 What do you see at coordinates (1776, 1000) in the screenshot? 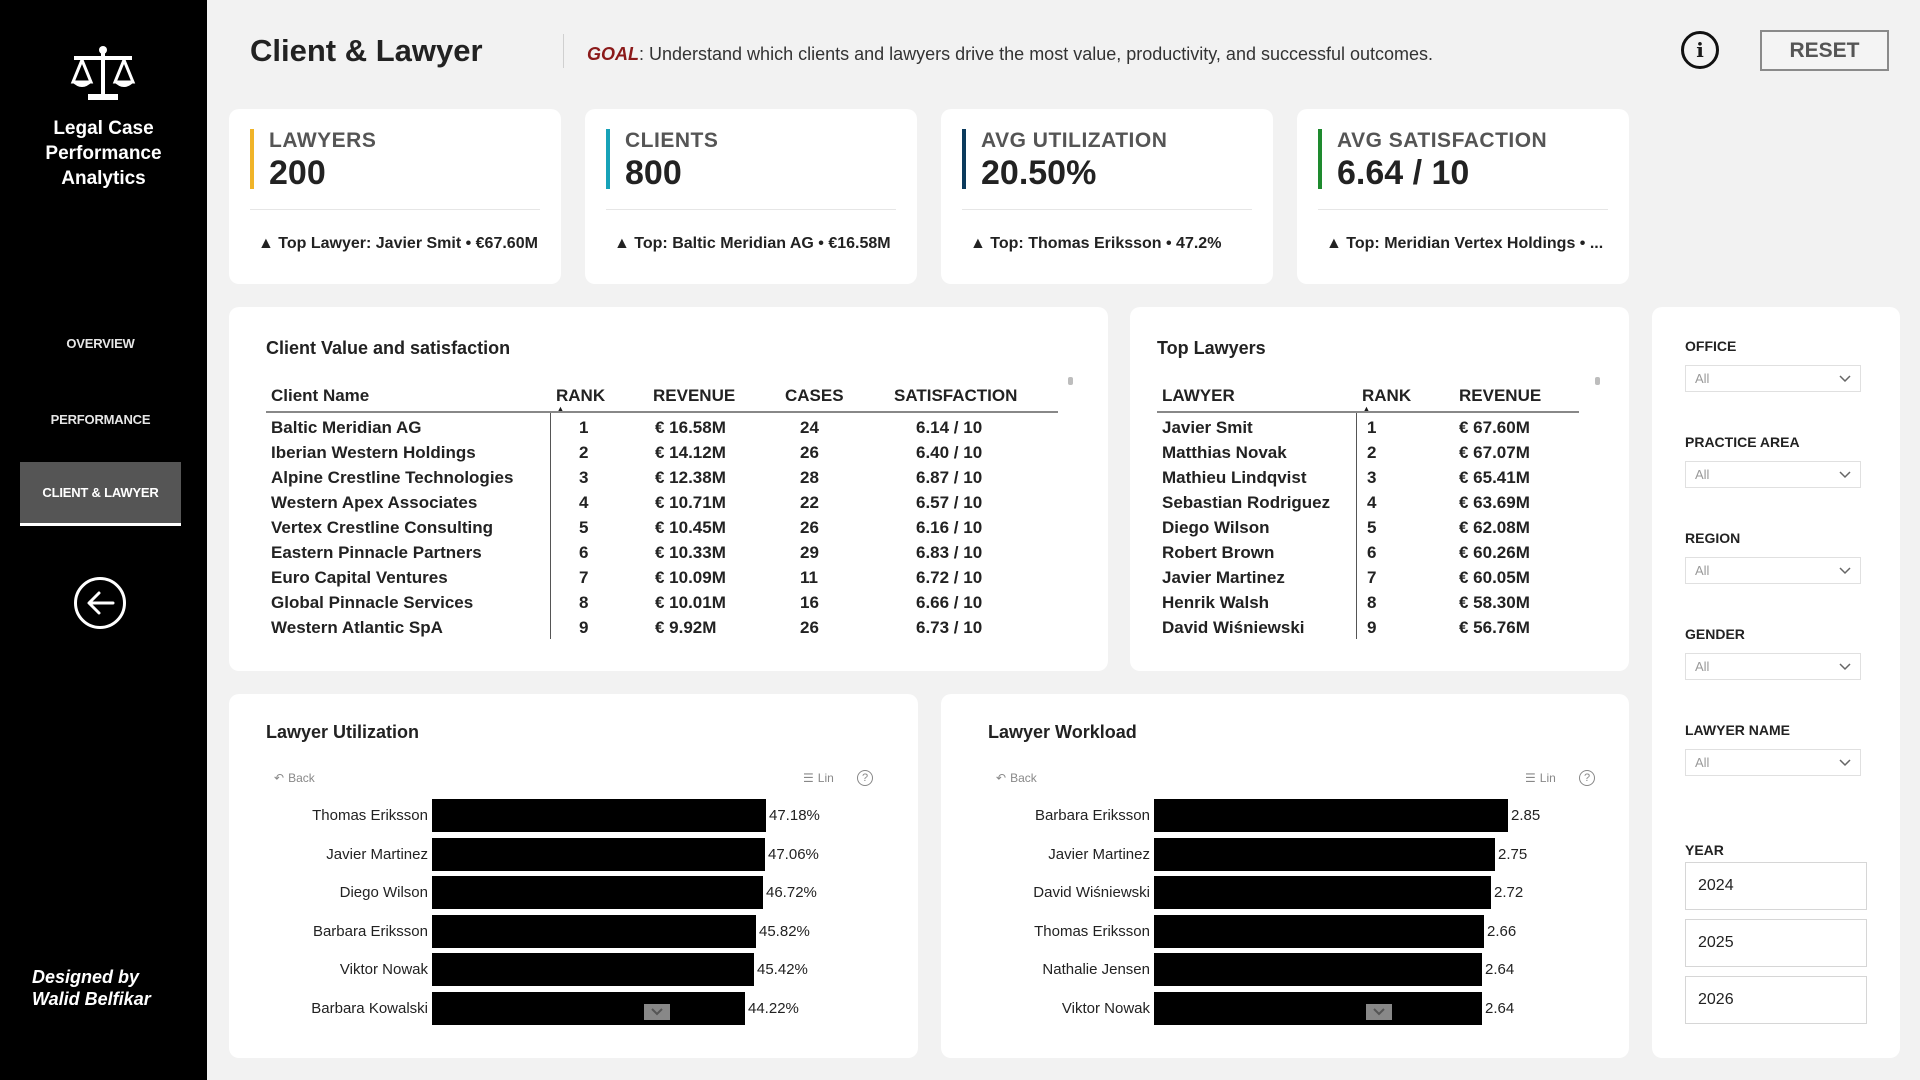
I see `year-option-2026: 2026` at bounding box center [1776, 1000].